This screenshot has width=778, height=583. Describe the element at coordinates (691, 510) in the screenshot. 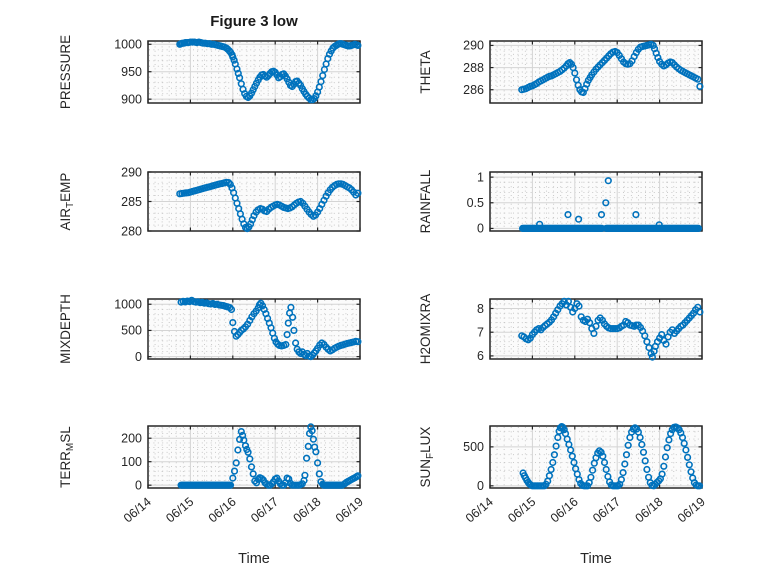

I see `x-tick-label: 06/19` at that location.